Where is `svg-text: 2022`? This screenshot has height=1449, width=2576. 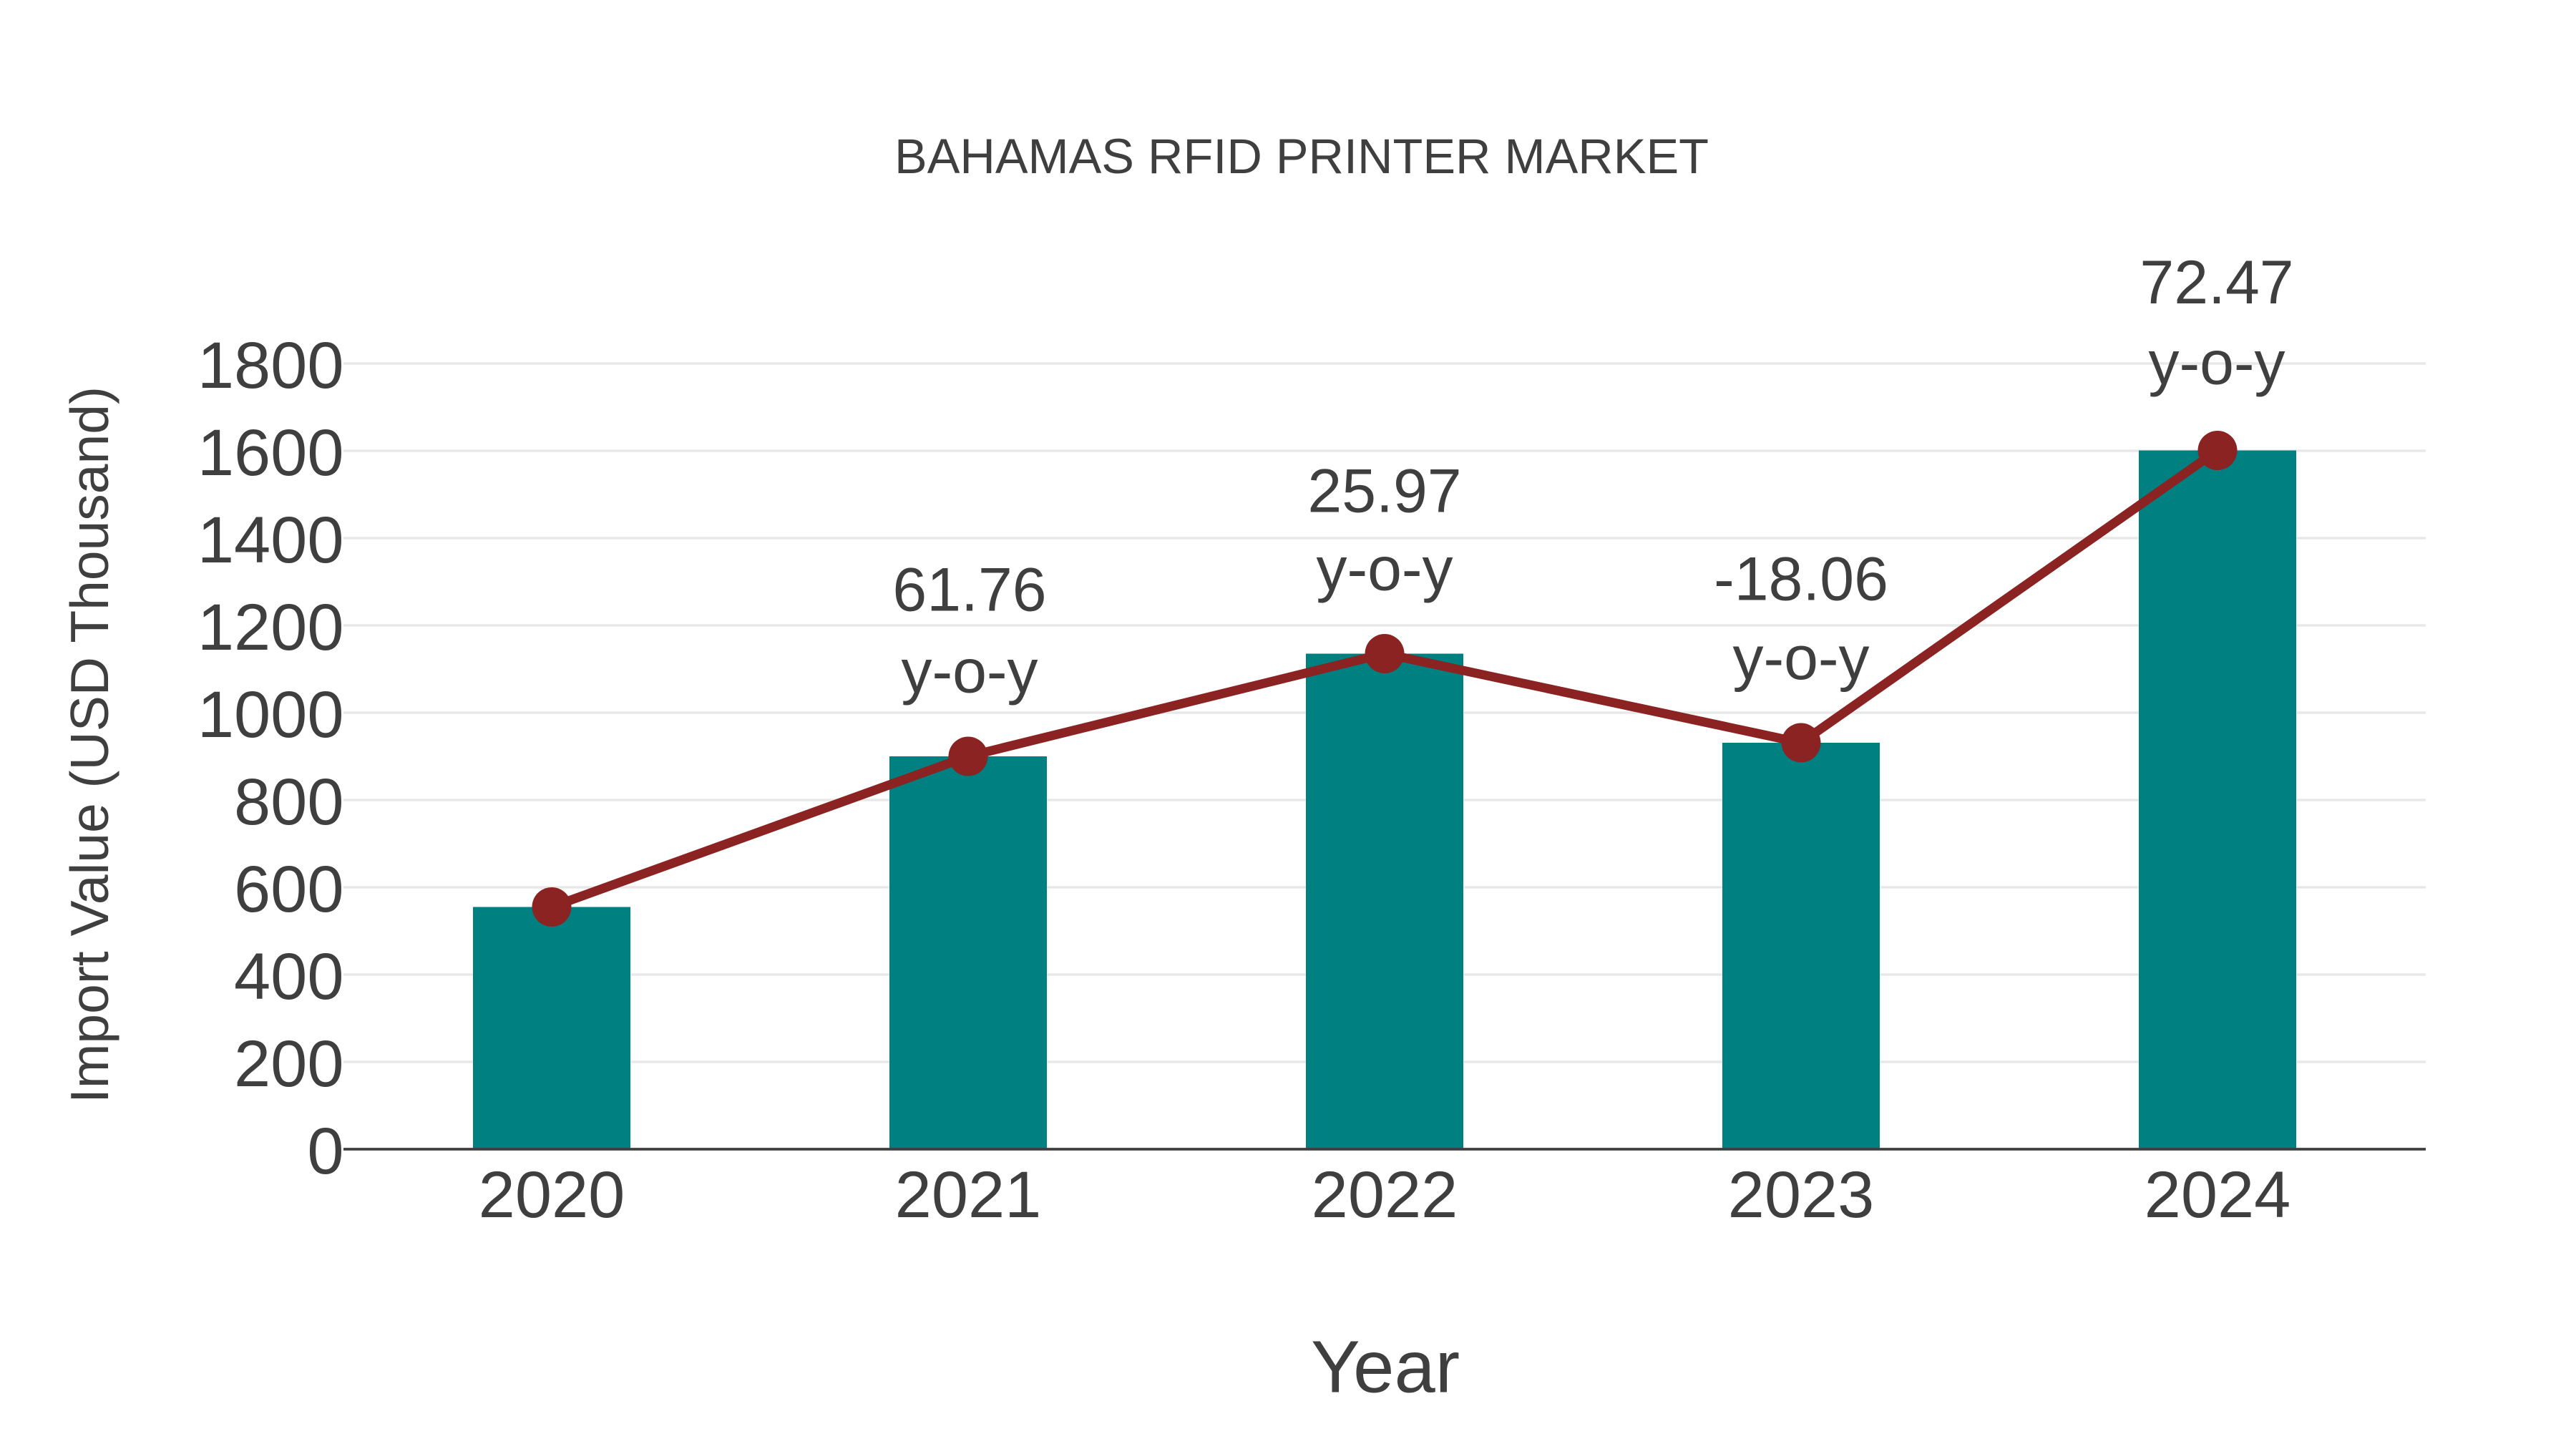 svg-text: 2022 is located at coordinates (1385, 1194).